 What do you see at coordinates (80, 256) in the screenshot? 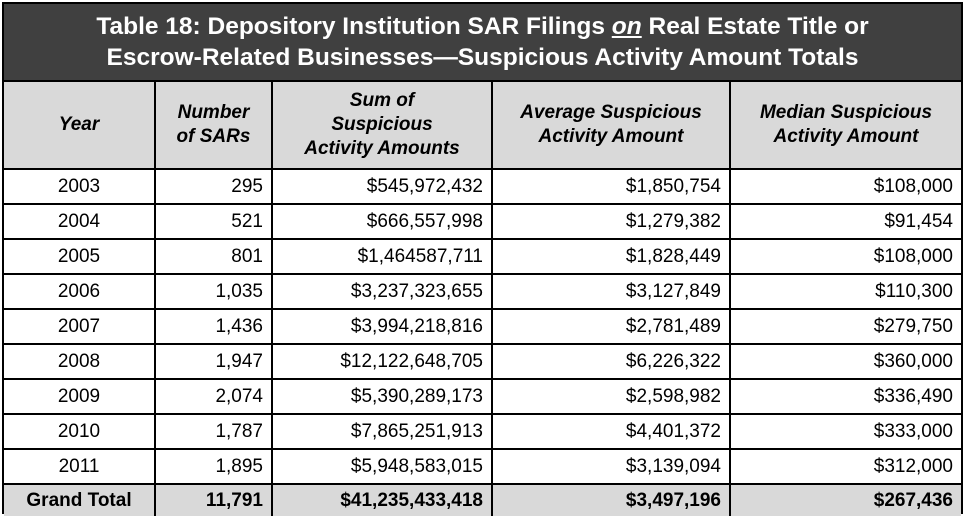
I see `year-cell: 2005` at bounding box center [80, 256].